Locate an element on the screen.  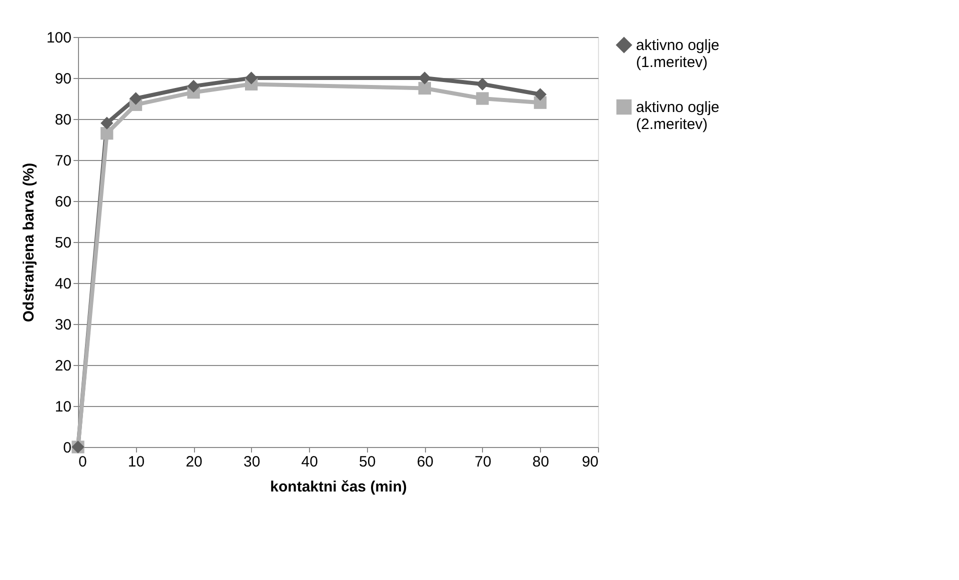
y-tick-label: 40 is located at coordinates (63, 284).